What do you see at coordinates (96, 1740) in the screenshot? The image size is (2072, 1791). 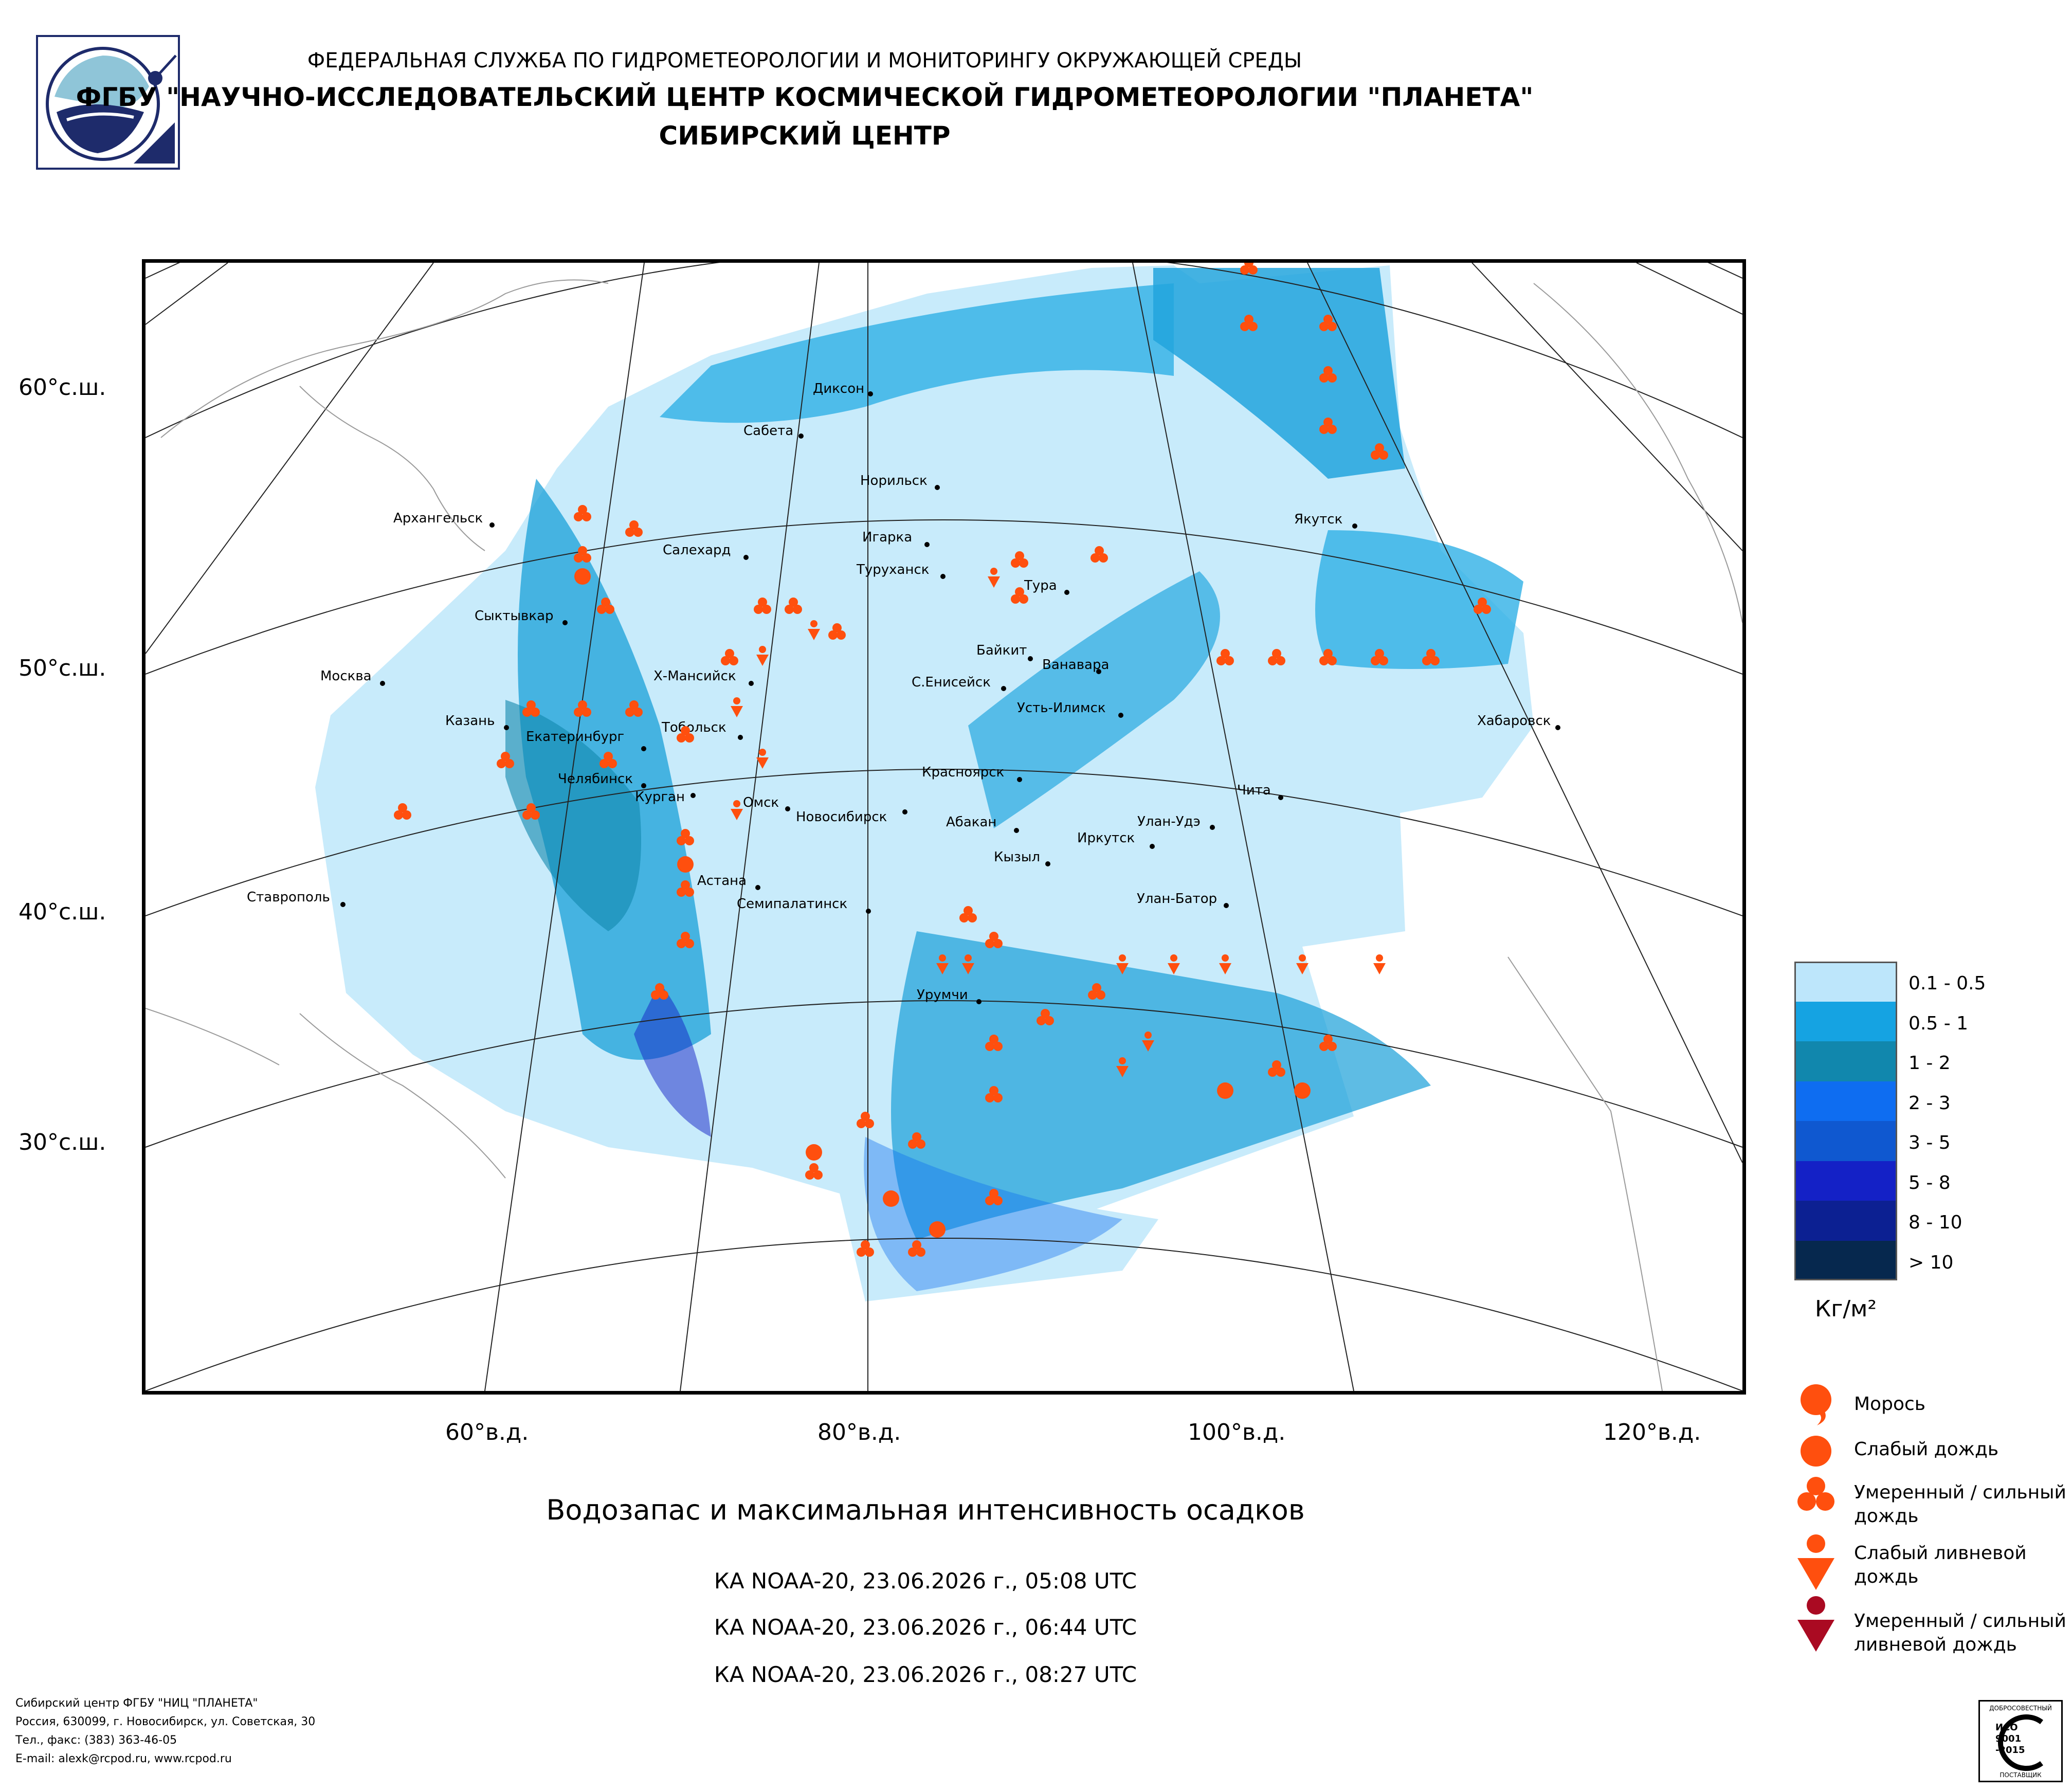 I see `footer-phone: Тел., факс: (383) 363-46-05` at bounding box center [96, 1740].